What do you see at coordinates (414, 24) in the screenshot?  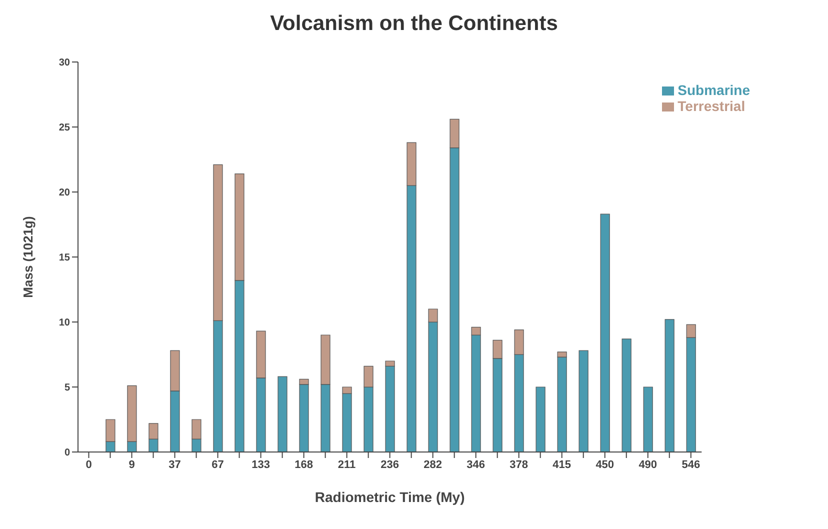 I see `chart-title: Volcanism on the Continents` at bounding box center [414, 24].